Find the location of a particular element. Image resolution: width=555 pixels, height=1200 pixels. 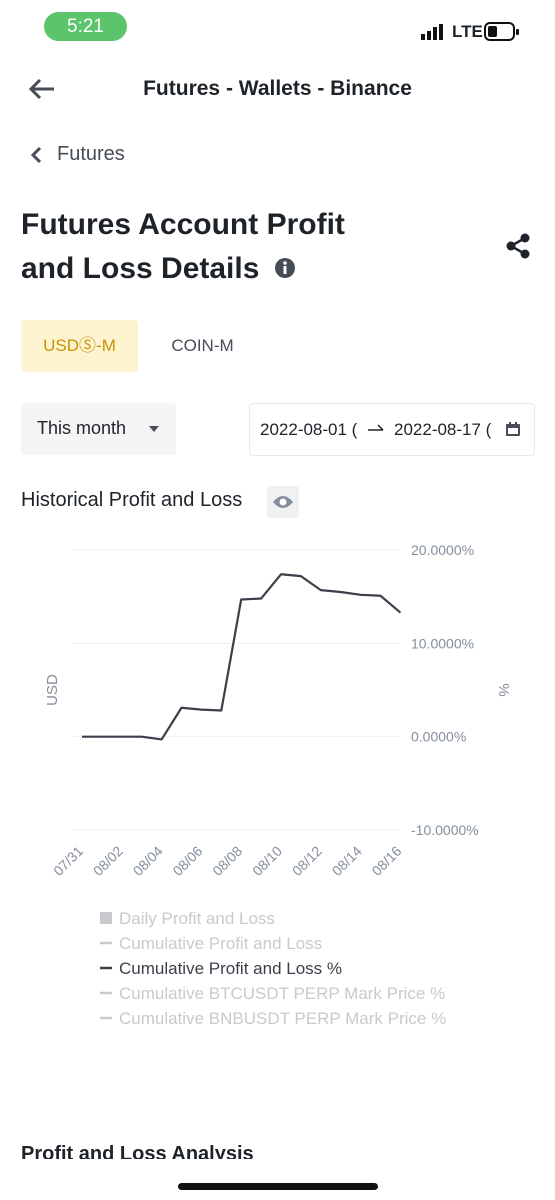

x-tick-label: 08/04 is located at coordinates (148, 861).